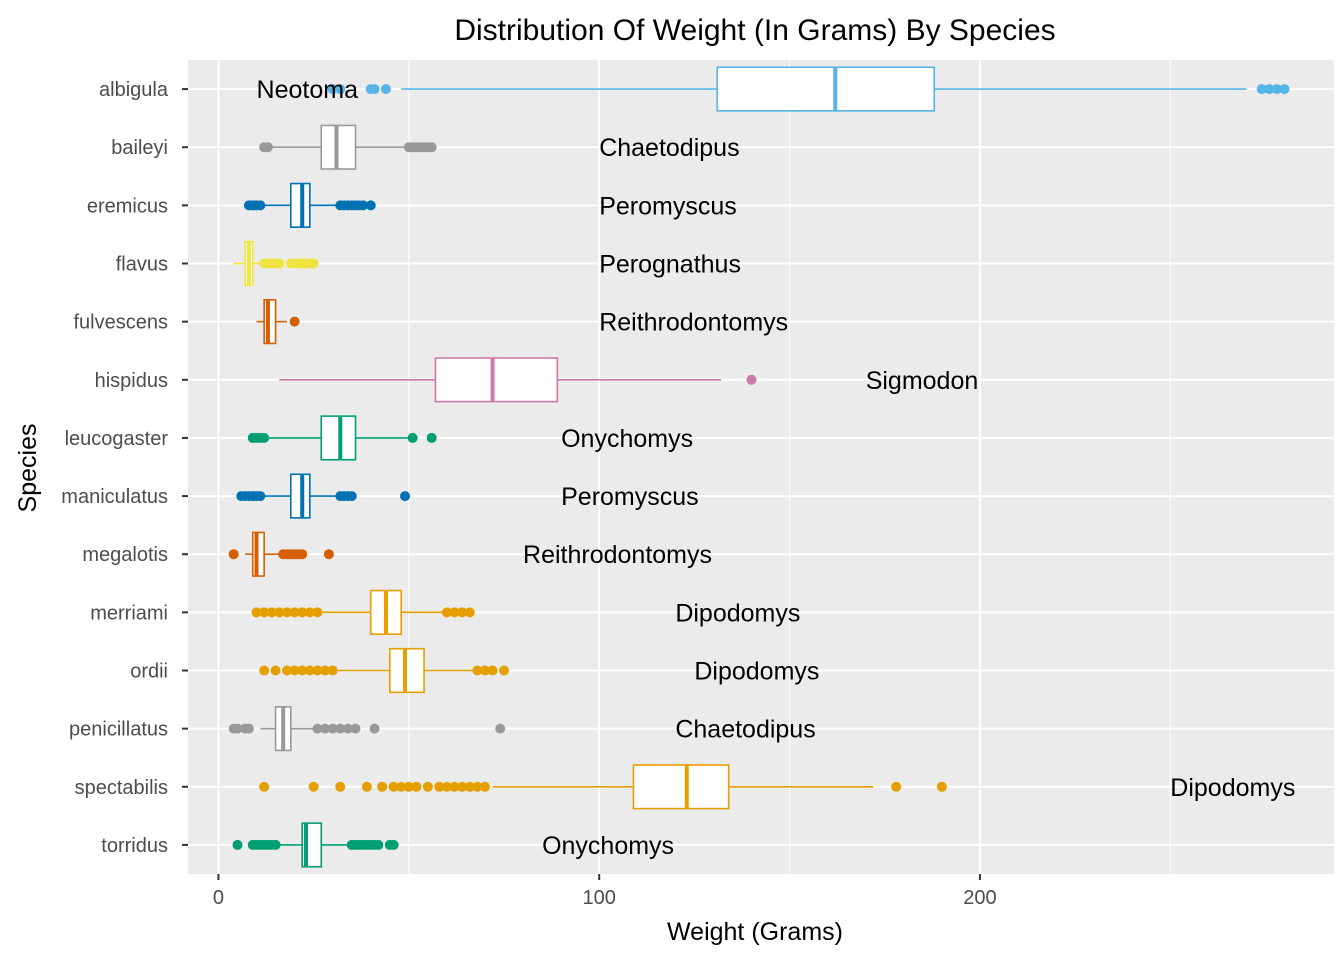 This screenshot has height=960, width=1344. I want to click on box-ordii: Dipodomys, so click(539, 670).